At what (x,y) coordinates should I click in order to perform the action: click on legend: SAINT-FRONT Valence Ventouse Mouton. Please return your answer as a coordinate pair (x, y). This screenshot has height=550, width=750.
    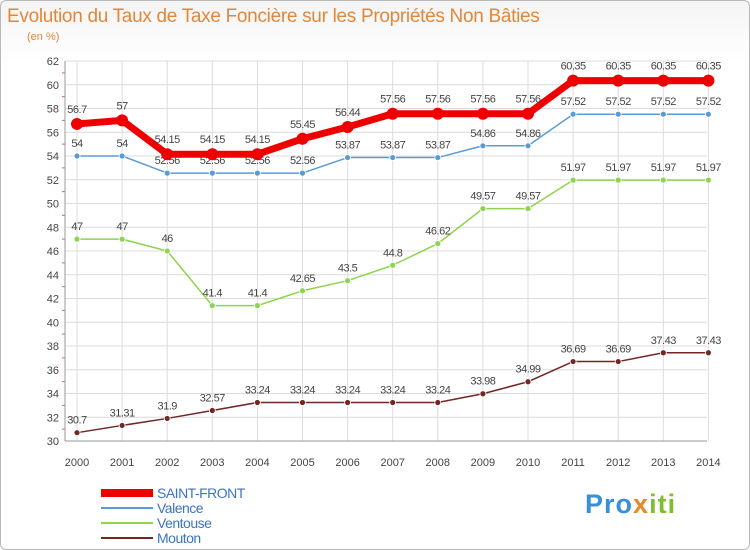
    Looking at the image, I should click on (211, 515).